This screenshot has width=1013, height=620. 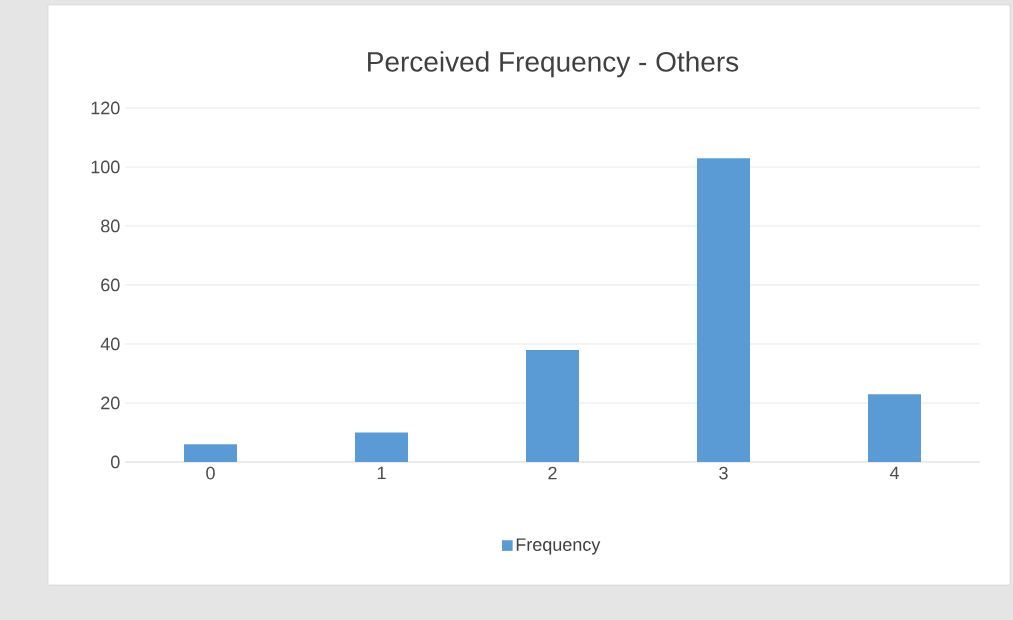 I want to click on y-tick-label: 40, so click(x=110, y=344).